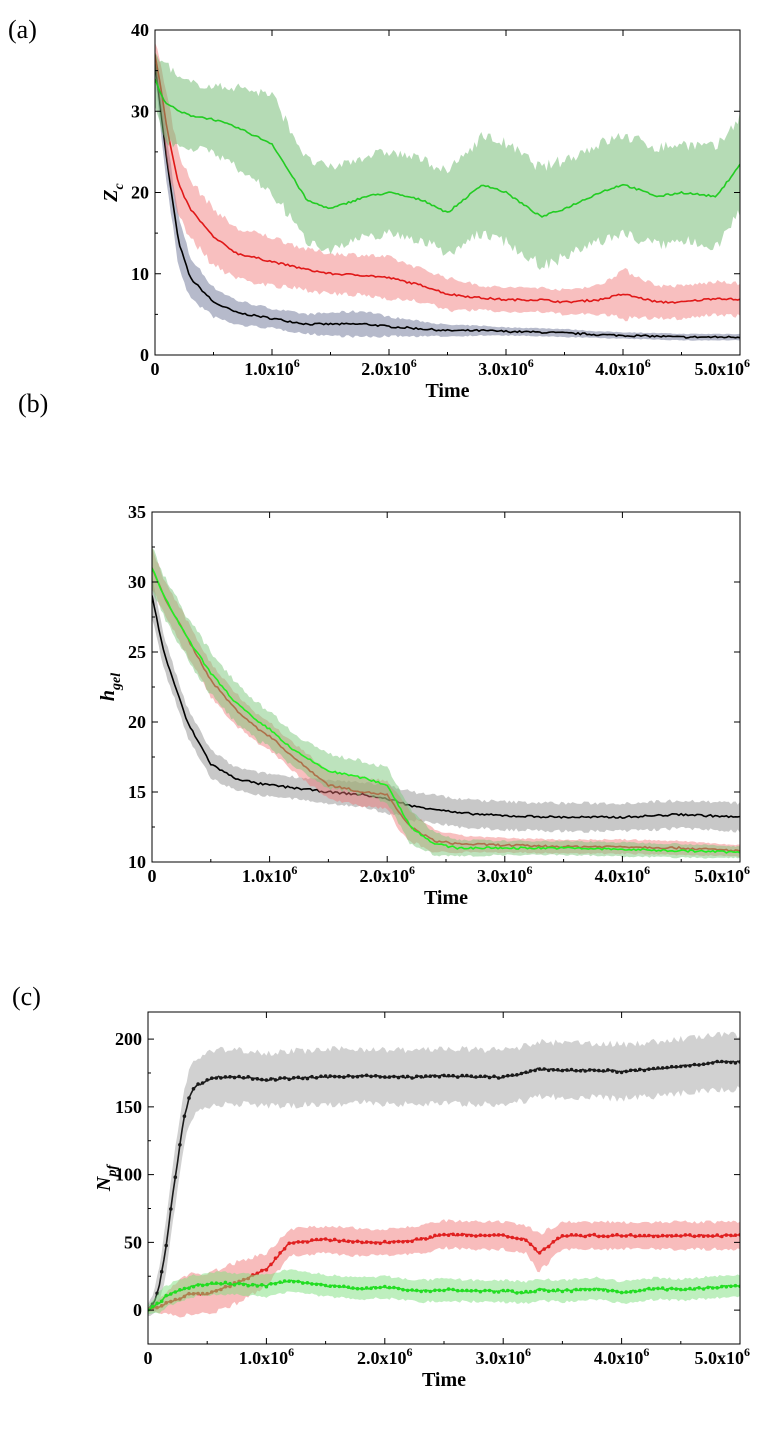 This screenshot has height=1429, width=782. Describe the element at coordinates (26, 996) in the screenshot. I see `panel-label: (c)` at that location.